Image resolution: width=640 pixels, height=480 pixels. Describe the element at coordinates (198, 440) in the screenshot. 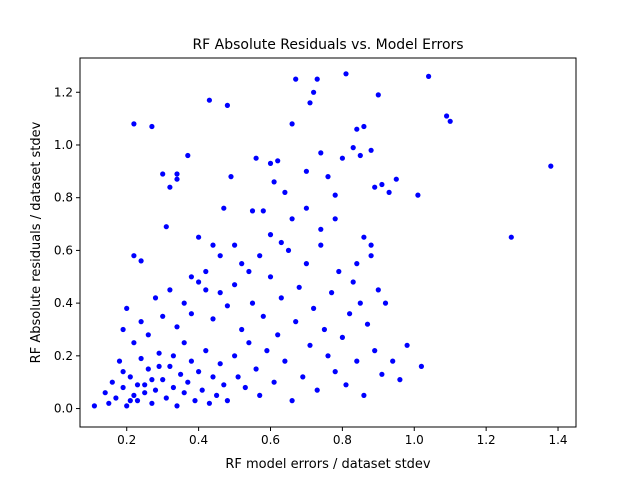

I see `x-tick-label: 0.4` at that location.